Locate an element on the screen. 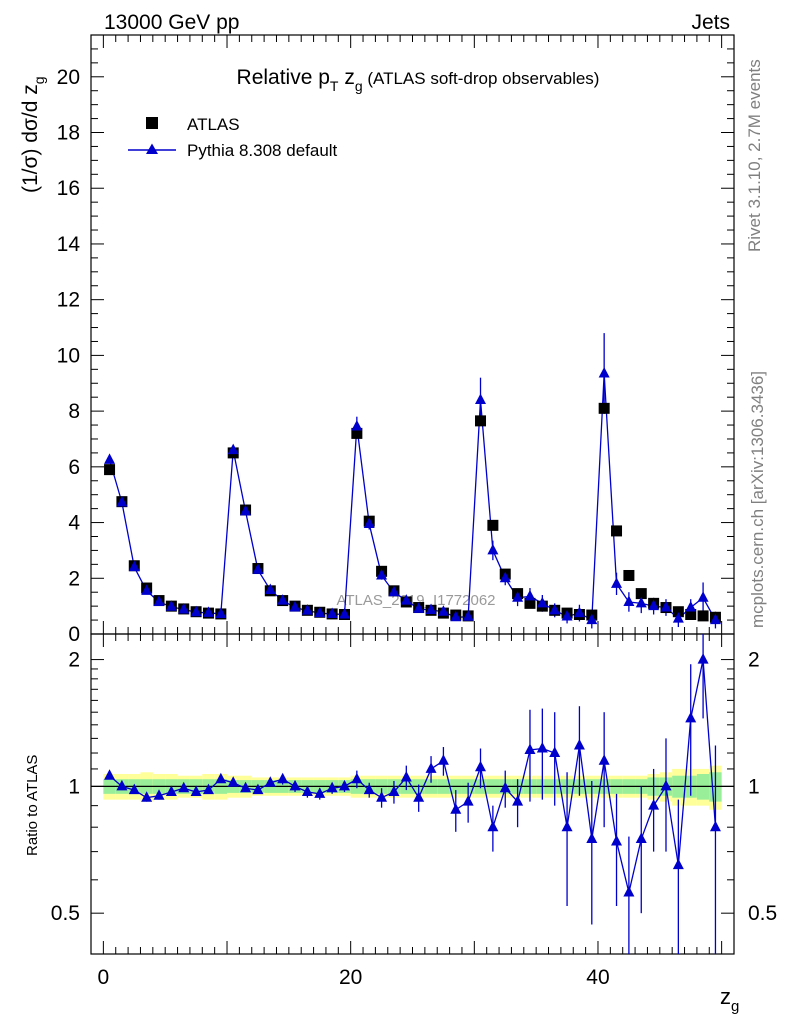 The image size is (786, 1024). y-tick-label: 20 is located at coordinates (68, 77).